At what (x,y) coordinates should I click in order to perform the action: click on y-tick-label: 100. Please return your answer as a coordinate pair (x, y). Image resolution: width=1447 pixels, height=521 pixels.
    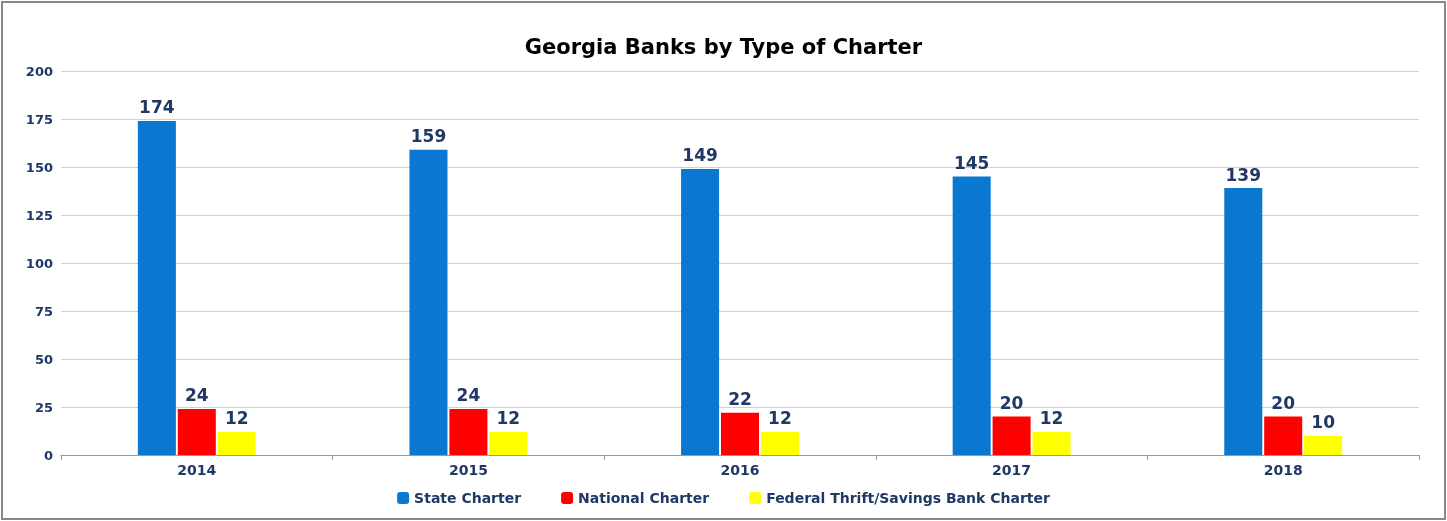
    Looking at the image, I should click on (39, 263).